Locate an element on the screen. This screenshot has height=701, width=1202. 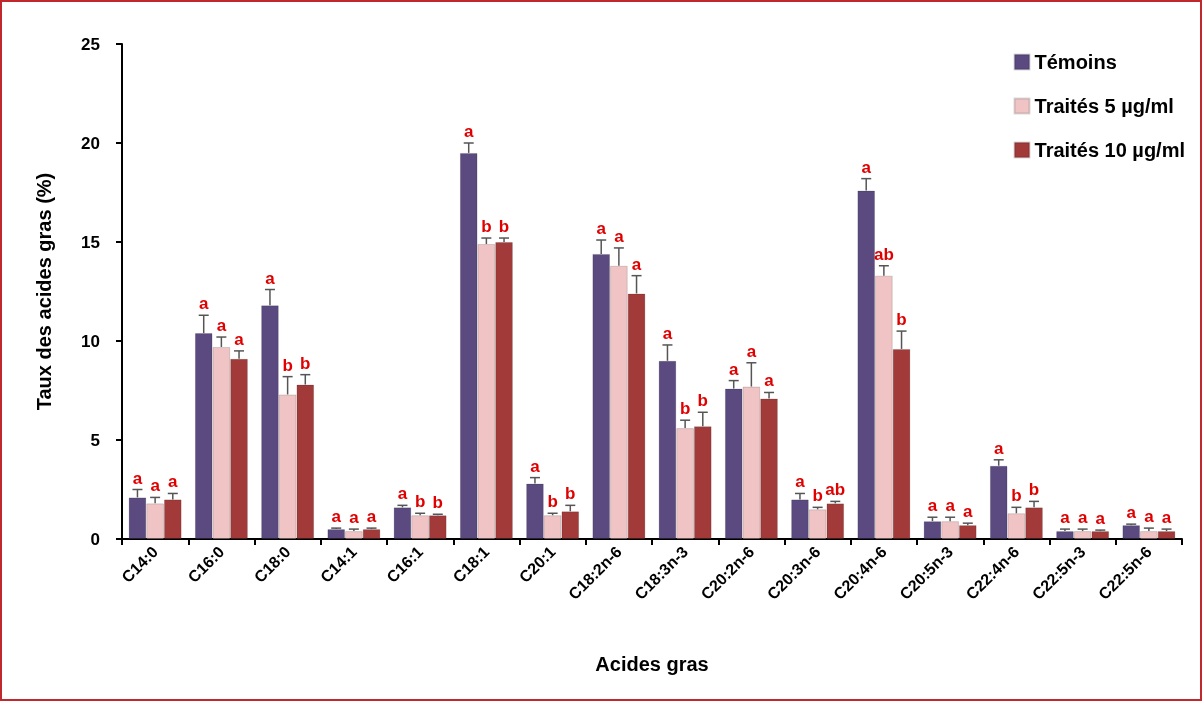
y-tick-label: 0 is located at coordinates (95, 539).